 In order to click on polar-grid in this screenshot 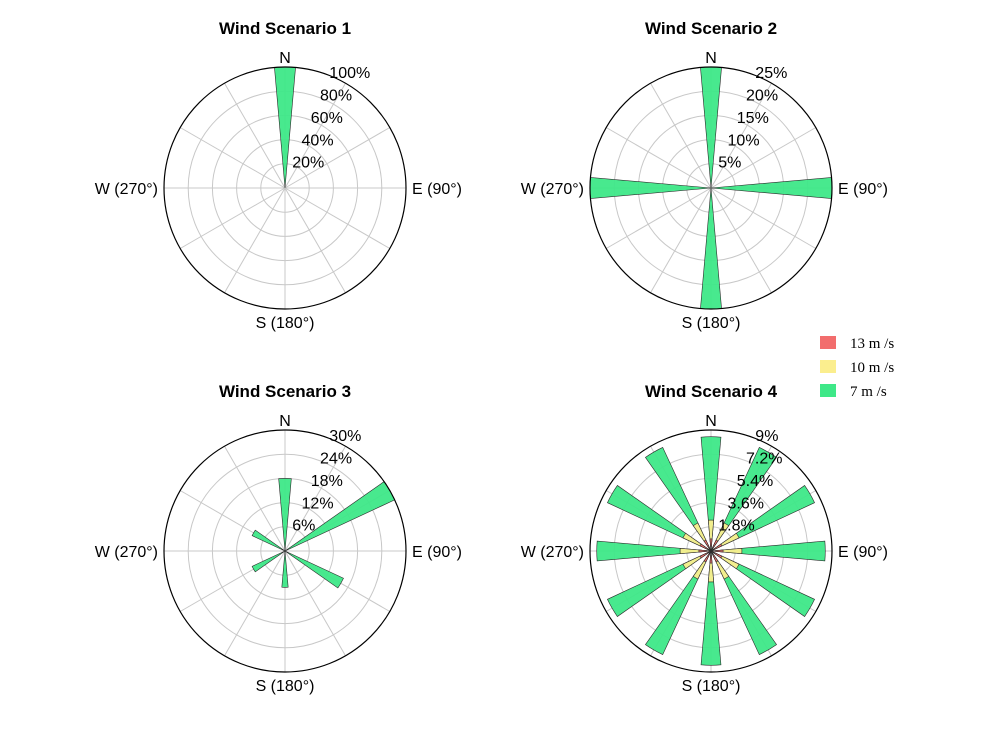, I will do `click(285, 188)`.